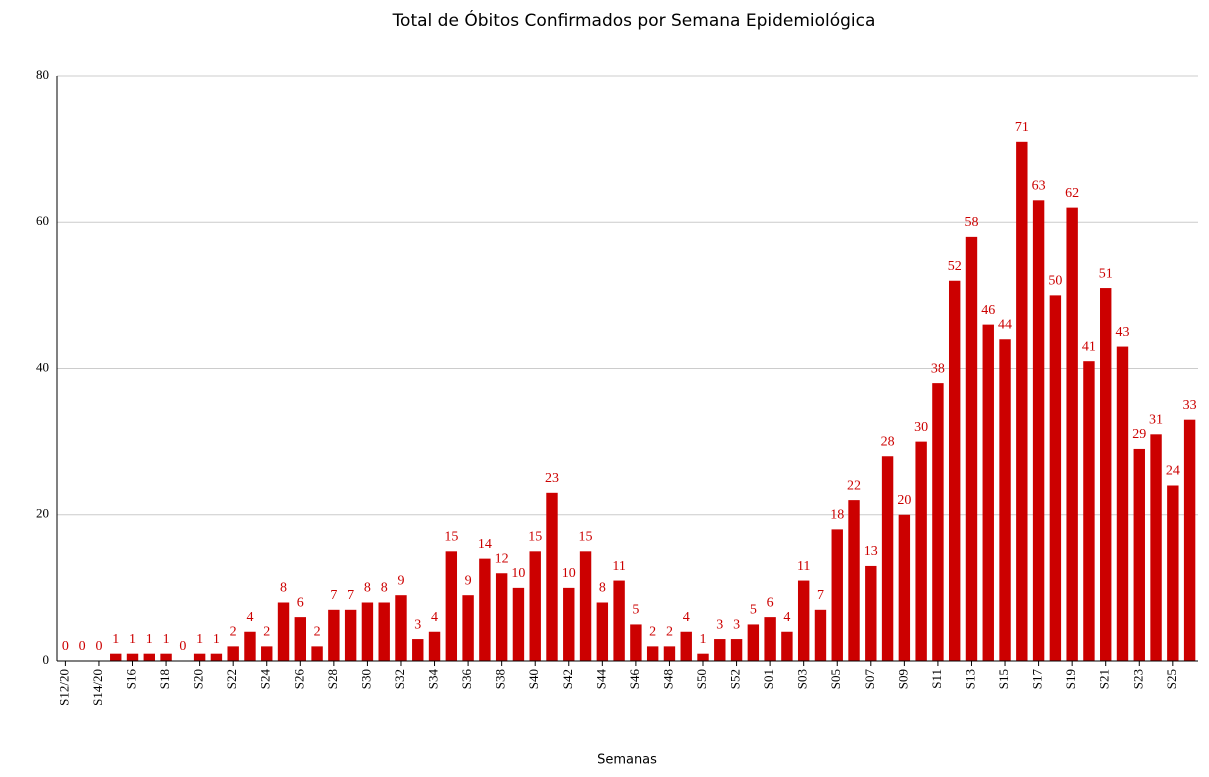 Image resolution: width=1209 pixels, height=777 pixels. What do you see at coordinates (97, 687) in the screenshot?
I see `x-tick-label: S14/20` at bounding box center [97, 687].